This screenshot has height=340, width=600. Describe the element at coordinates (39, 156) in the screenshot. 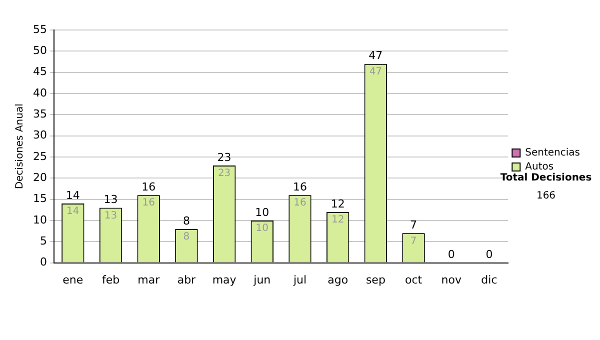

I see `y-tick-label: 25` at that location.